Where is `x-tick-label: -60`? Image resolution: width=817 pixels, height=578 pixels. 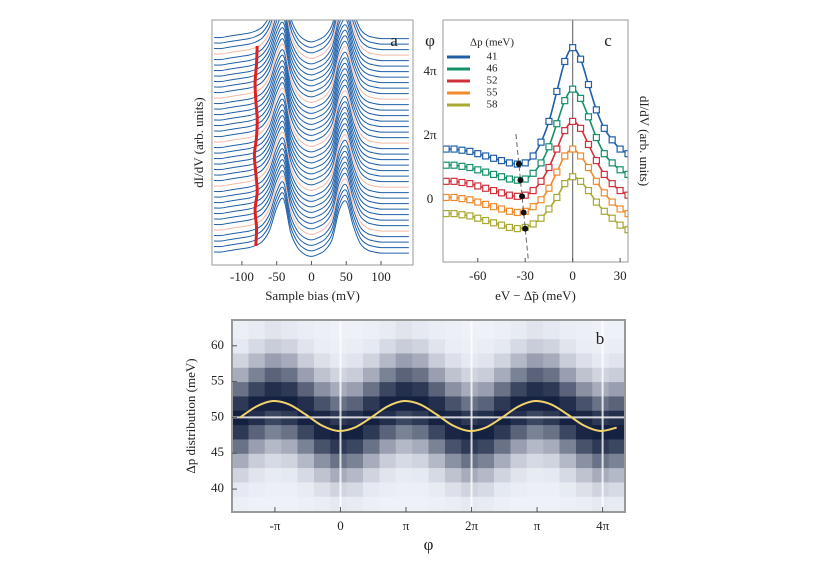 x-tick-label: -60 is located at coordinates (477, 275).